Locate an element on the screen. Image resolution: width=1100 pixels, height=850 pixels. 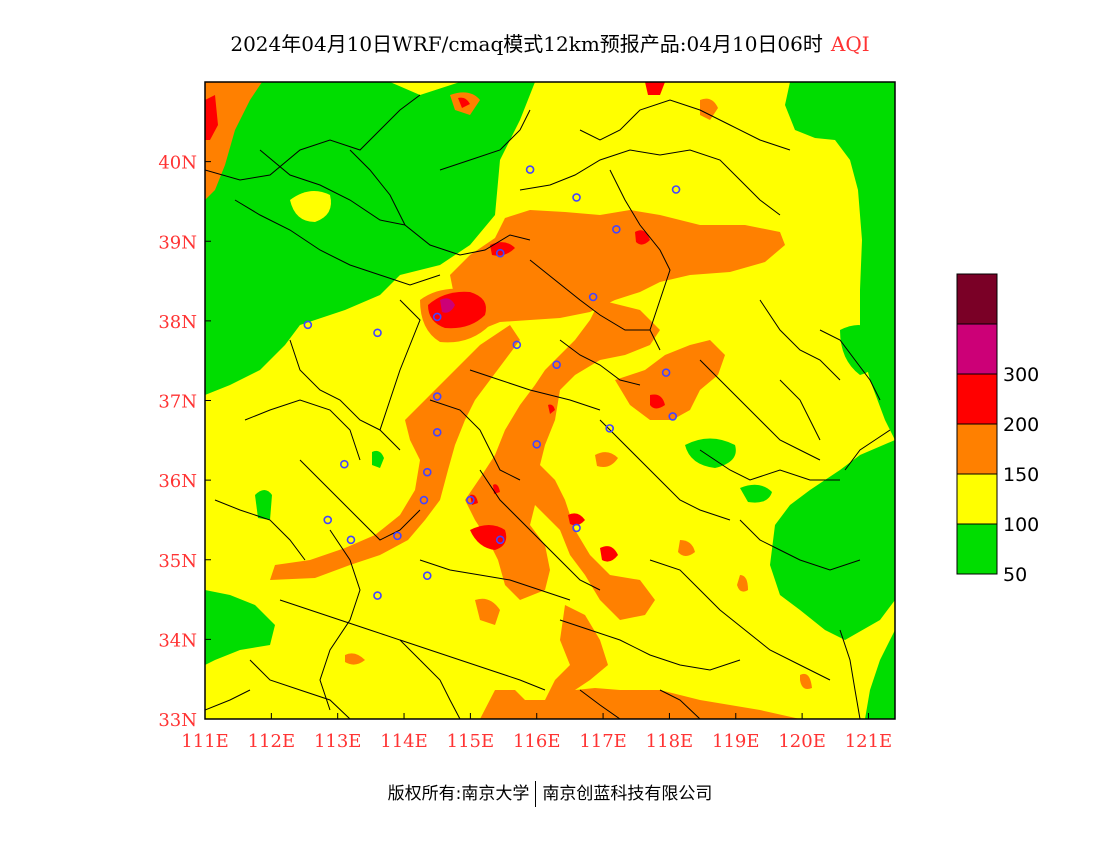
lon-tick-label: 120E is located at coordinates (802, 741).